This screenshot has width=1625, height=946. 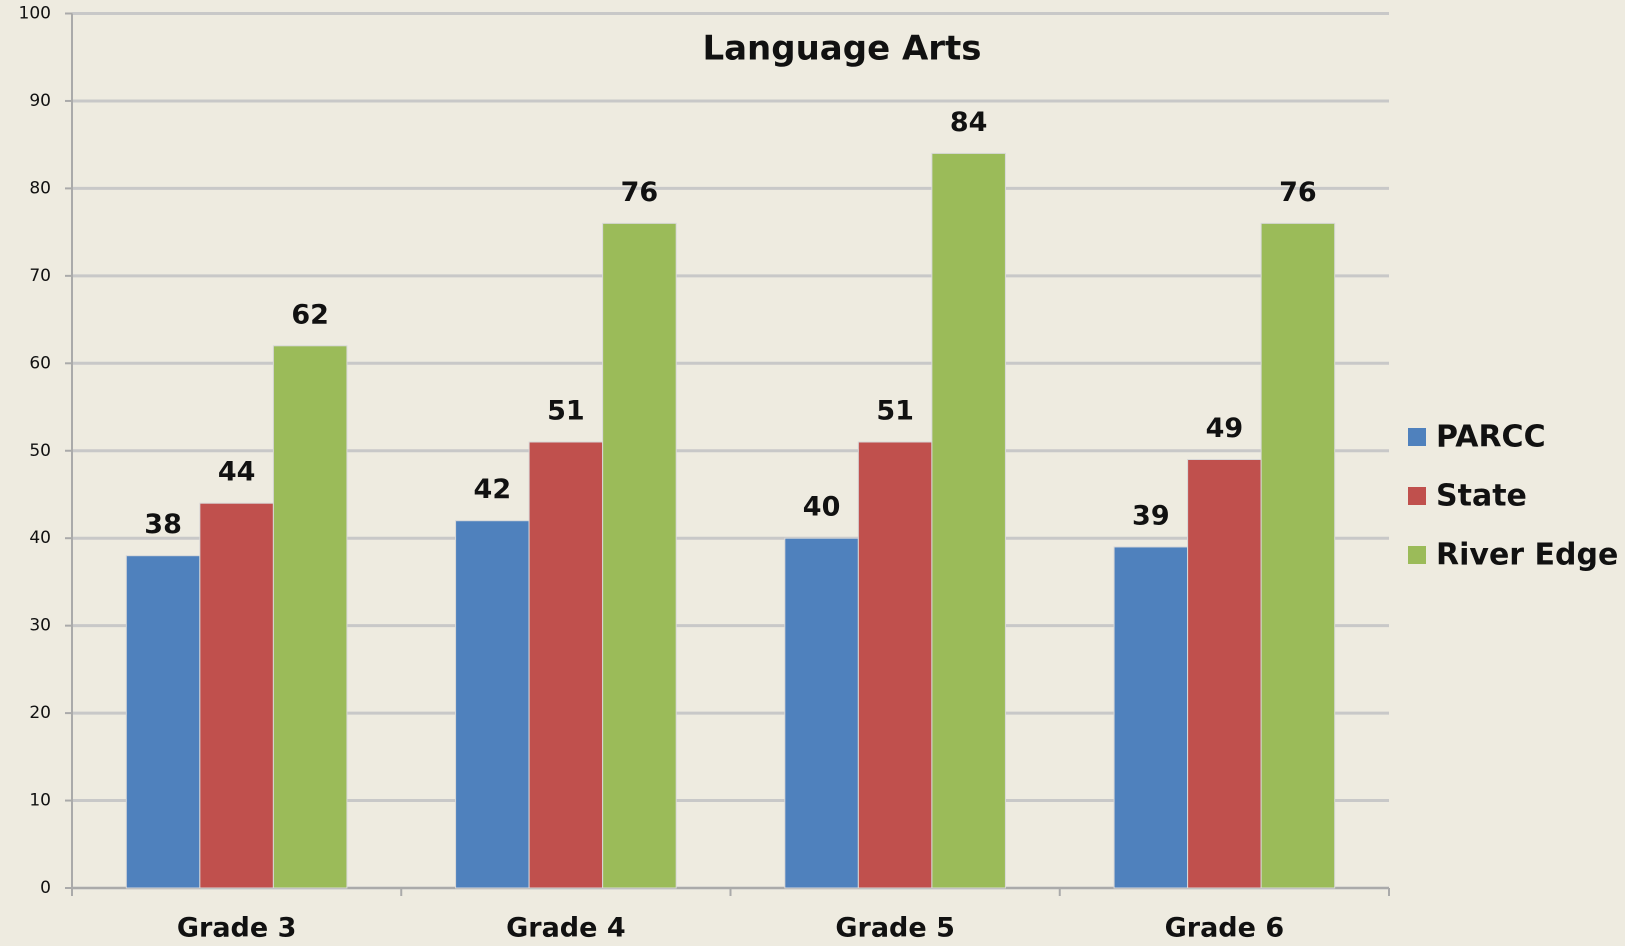 What do you see at coordinates (822, 507) in the screenshot?
I see `data-label: 40` at bounding box center [822, 507].